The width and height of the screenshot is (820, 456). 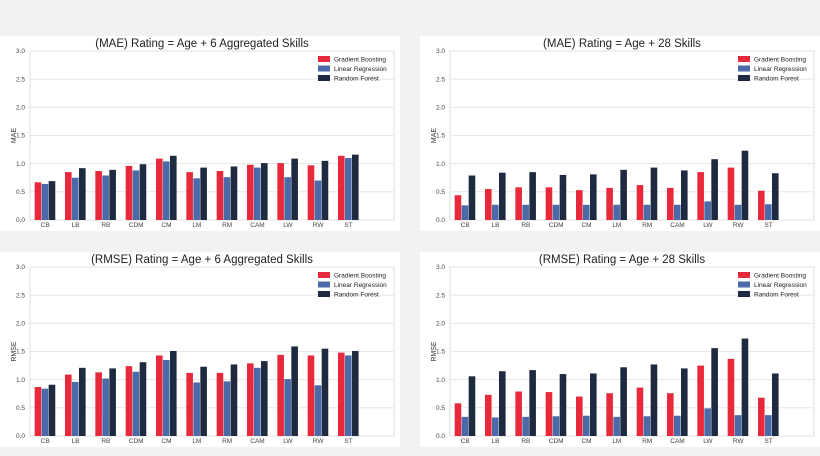 What do you see at coordinates (440, 324) in the screenshot?
I see `y-tick-label: 2.0` at bounding box center [440, 324].